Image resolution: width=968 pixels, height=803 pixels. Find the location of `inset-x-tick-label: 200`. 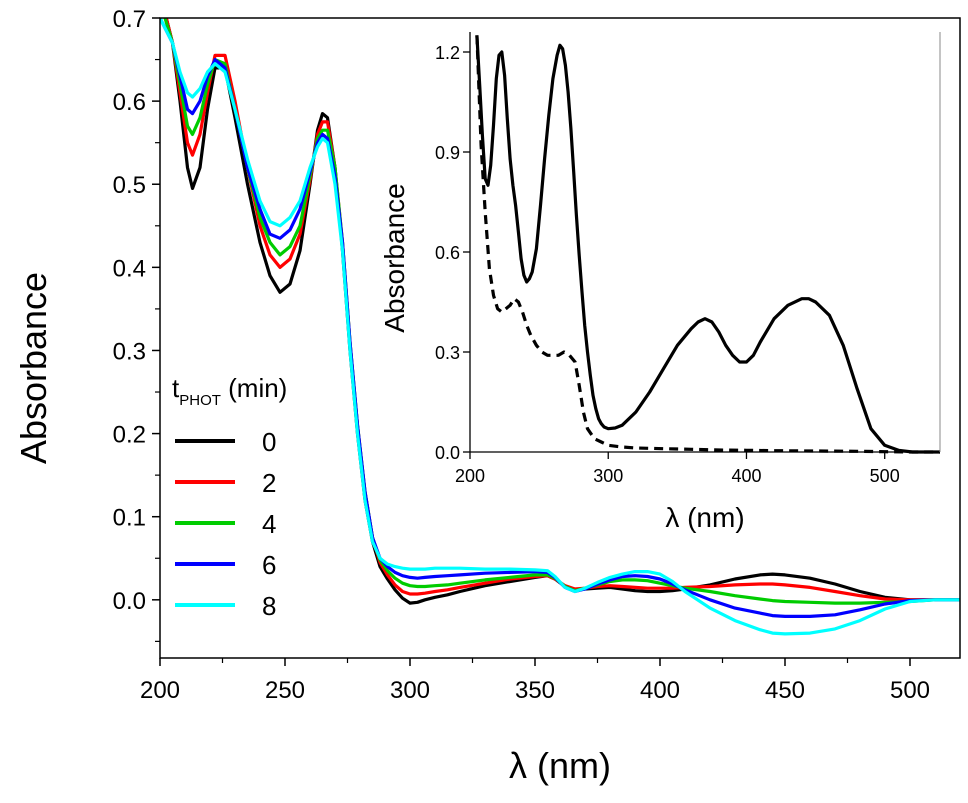

inset-x-tick-label: 200 is located at coordinates (470, 476).